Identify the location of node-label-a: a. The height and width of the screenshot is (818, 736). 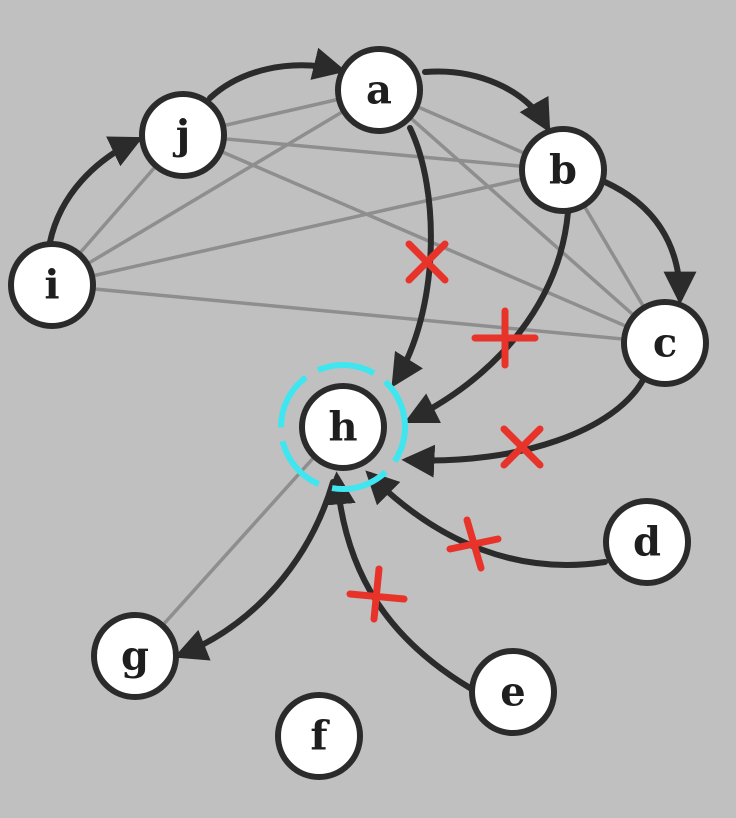
(379, 90).